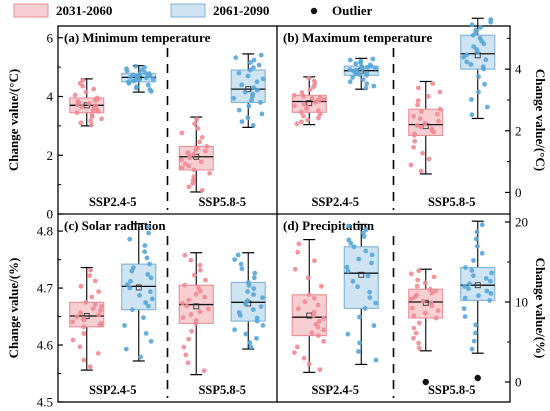 The width and height of the screenshot is (550, 411). What do you see at coordinates (50, 37) in the screenshot?
I see `y-tick-label: 6` at bounding box center [50, 37].